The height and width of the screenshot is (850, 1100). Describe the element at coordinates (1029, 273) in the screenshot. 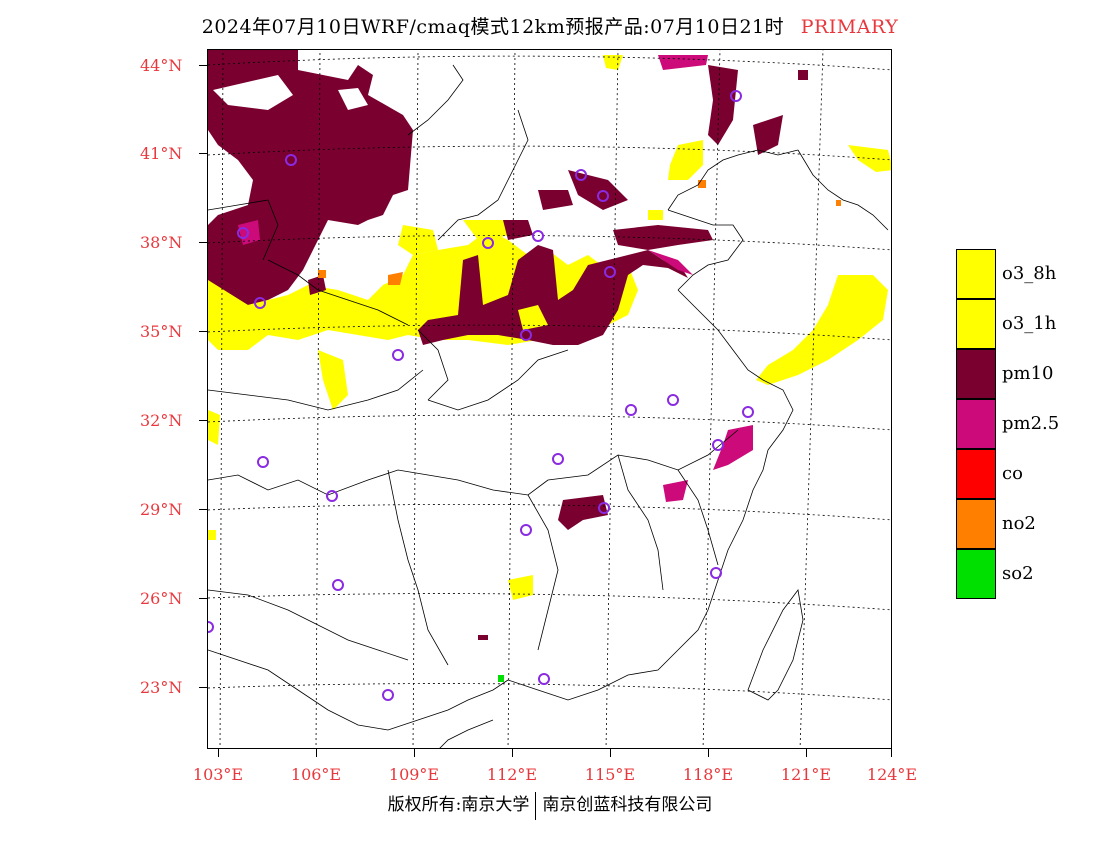

I see `legend-label: o3_8h` at that location.